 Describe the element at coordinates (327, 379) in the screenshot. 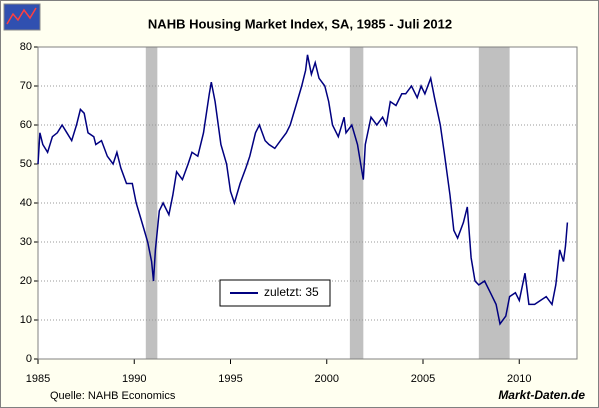

I see `x-tick-label: 2000` at that location.